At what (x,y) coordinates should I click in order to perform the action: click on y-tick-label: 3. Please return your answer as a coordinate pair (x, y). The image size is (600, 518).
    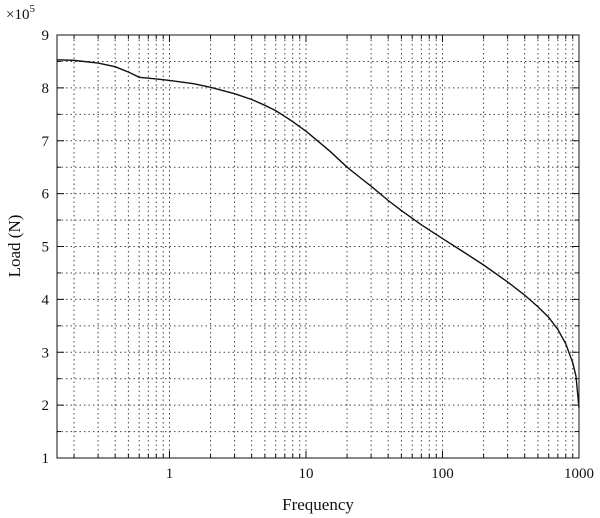
    Looking at the image, I should click on (46, 353).